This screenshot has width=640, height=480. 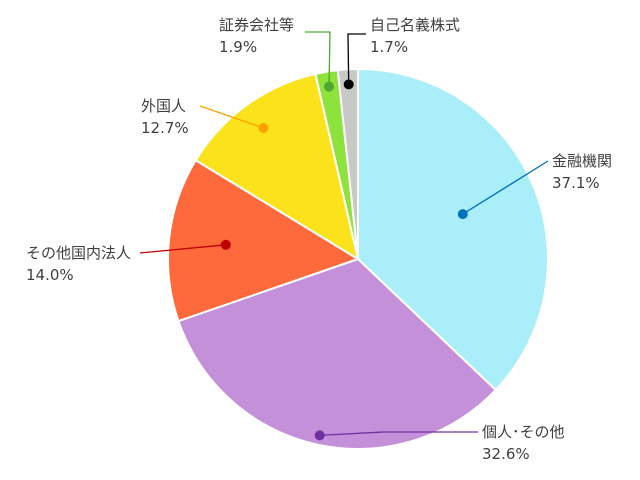 What do you see at coordinates (576, 183) in the screenshot?
I see `slice-value-financial-institutions: 37.1%` at bounding box center [576, 183].